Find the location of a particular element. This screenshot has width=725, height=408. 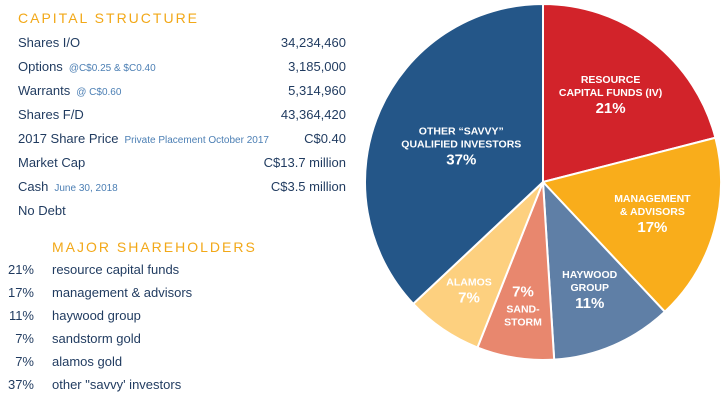

slice-label: 7% SAND-STORM is located at coordinates (523, 306).